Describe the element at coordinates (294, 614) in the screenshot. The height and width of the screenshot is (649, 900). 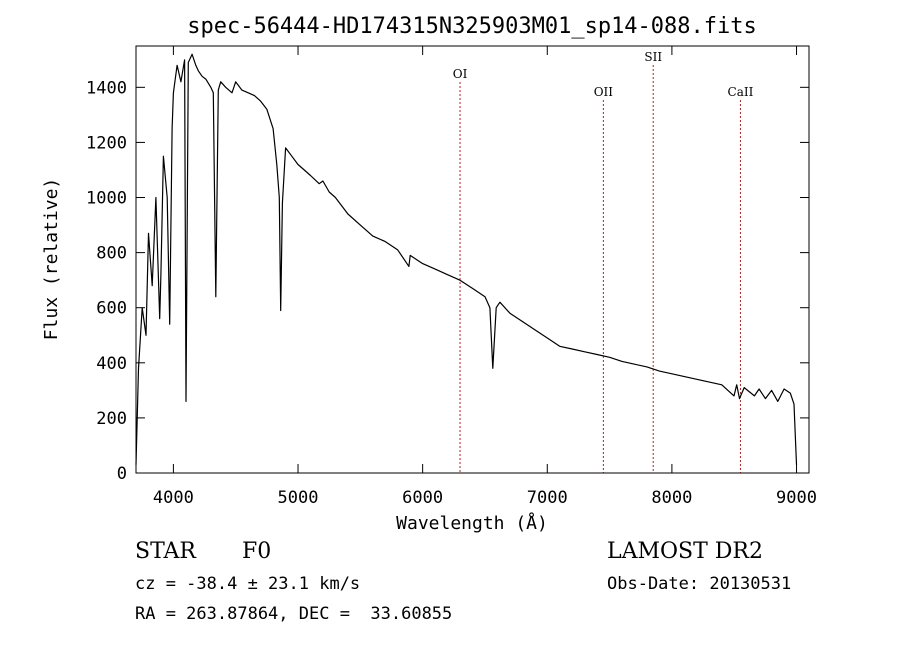
I see `coordinates: RA = 263.87864, DEC = 33.60855` at that location.